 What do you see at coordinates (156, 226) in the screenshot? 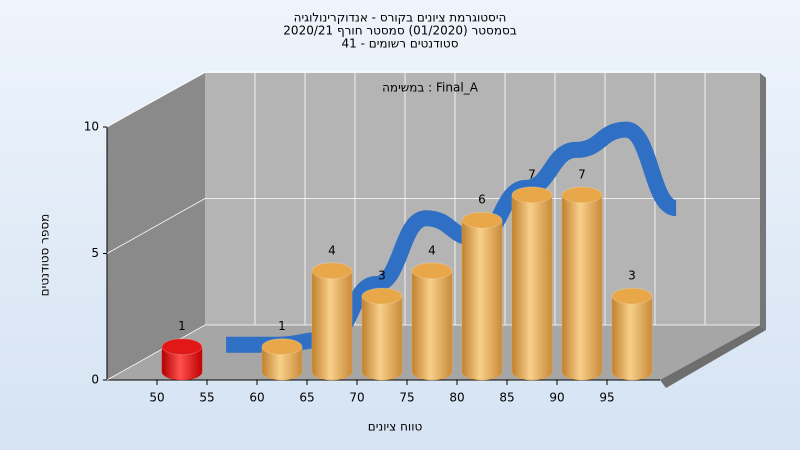
I see `left-wall` at bounding box center [156, 226].